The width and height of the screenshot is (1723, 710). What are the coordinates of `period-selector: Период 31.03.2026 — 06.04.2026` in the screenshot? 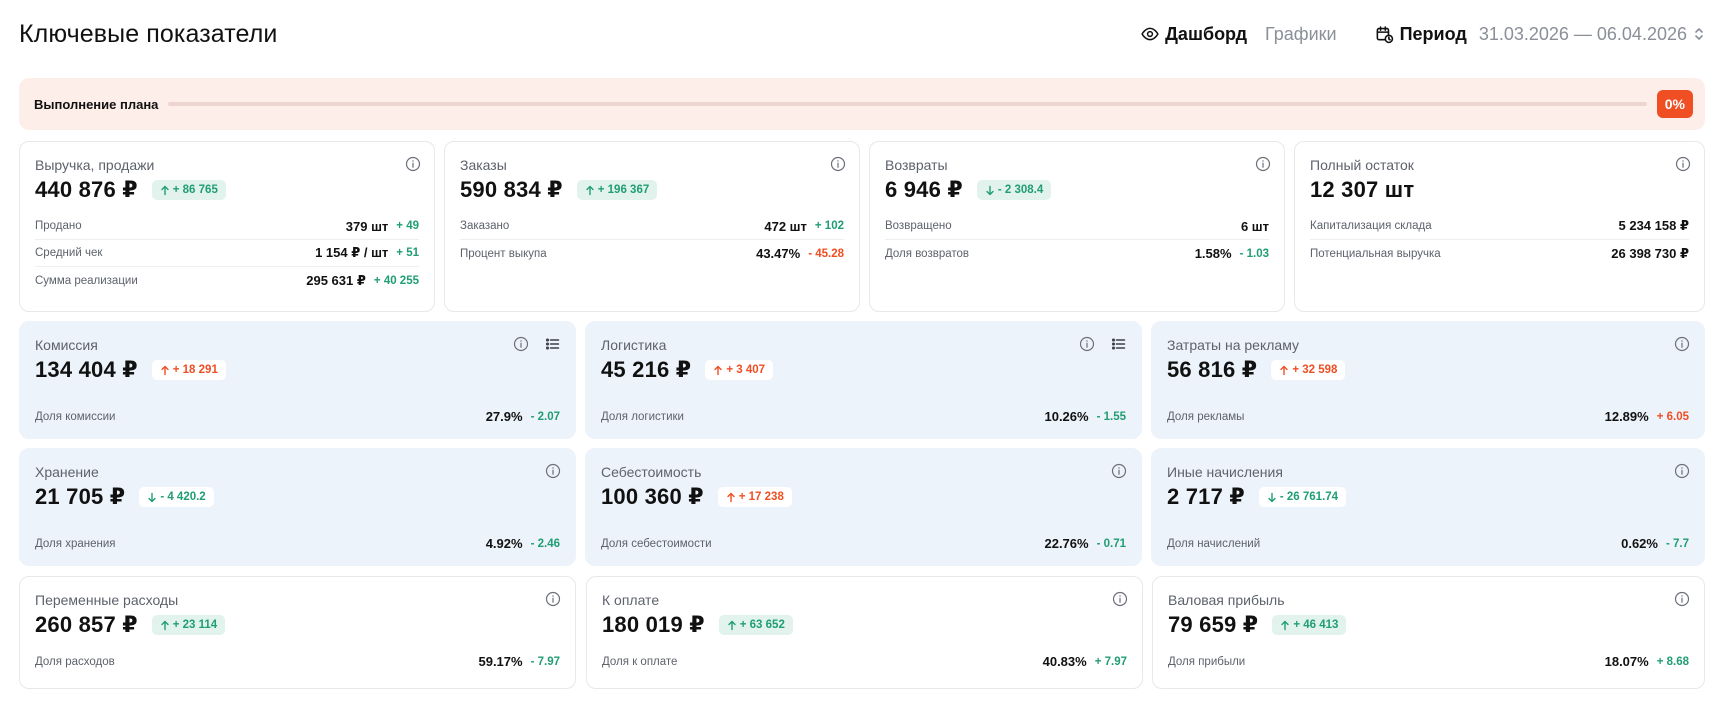 It's located at (1540, 34).